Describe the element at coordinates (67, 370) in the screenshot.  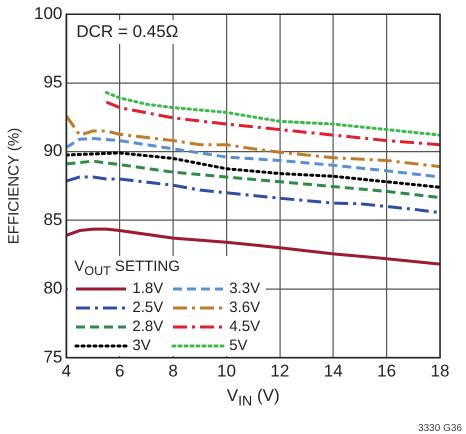
I see `x-tick-label: 4` at that location.